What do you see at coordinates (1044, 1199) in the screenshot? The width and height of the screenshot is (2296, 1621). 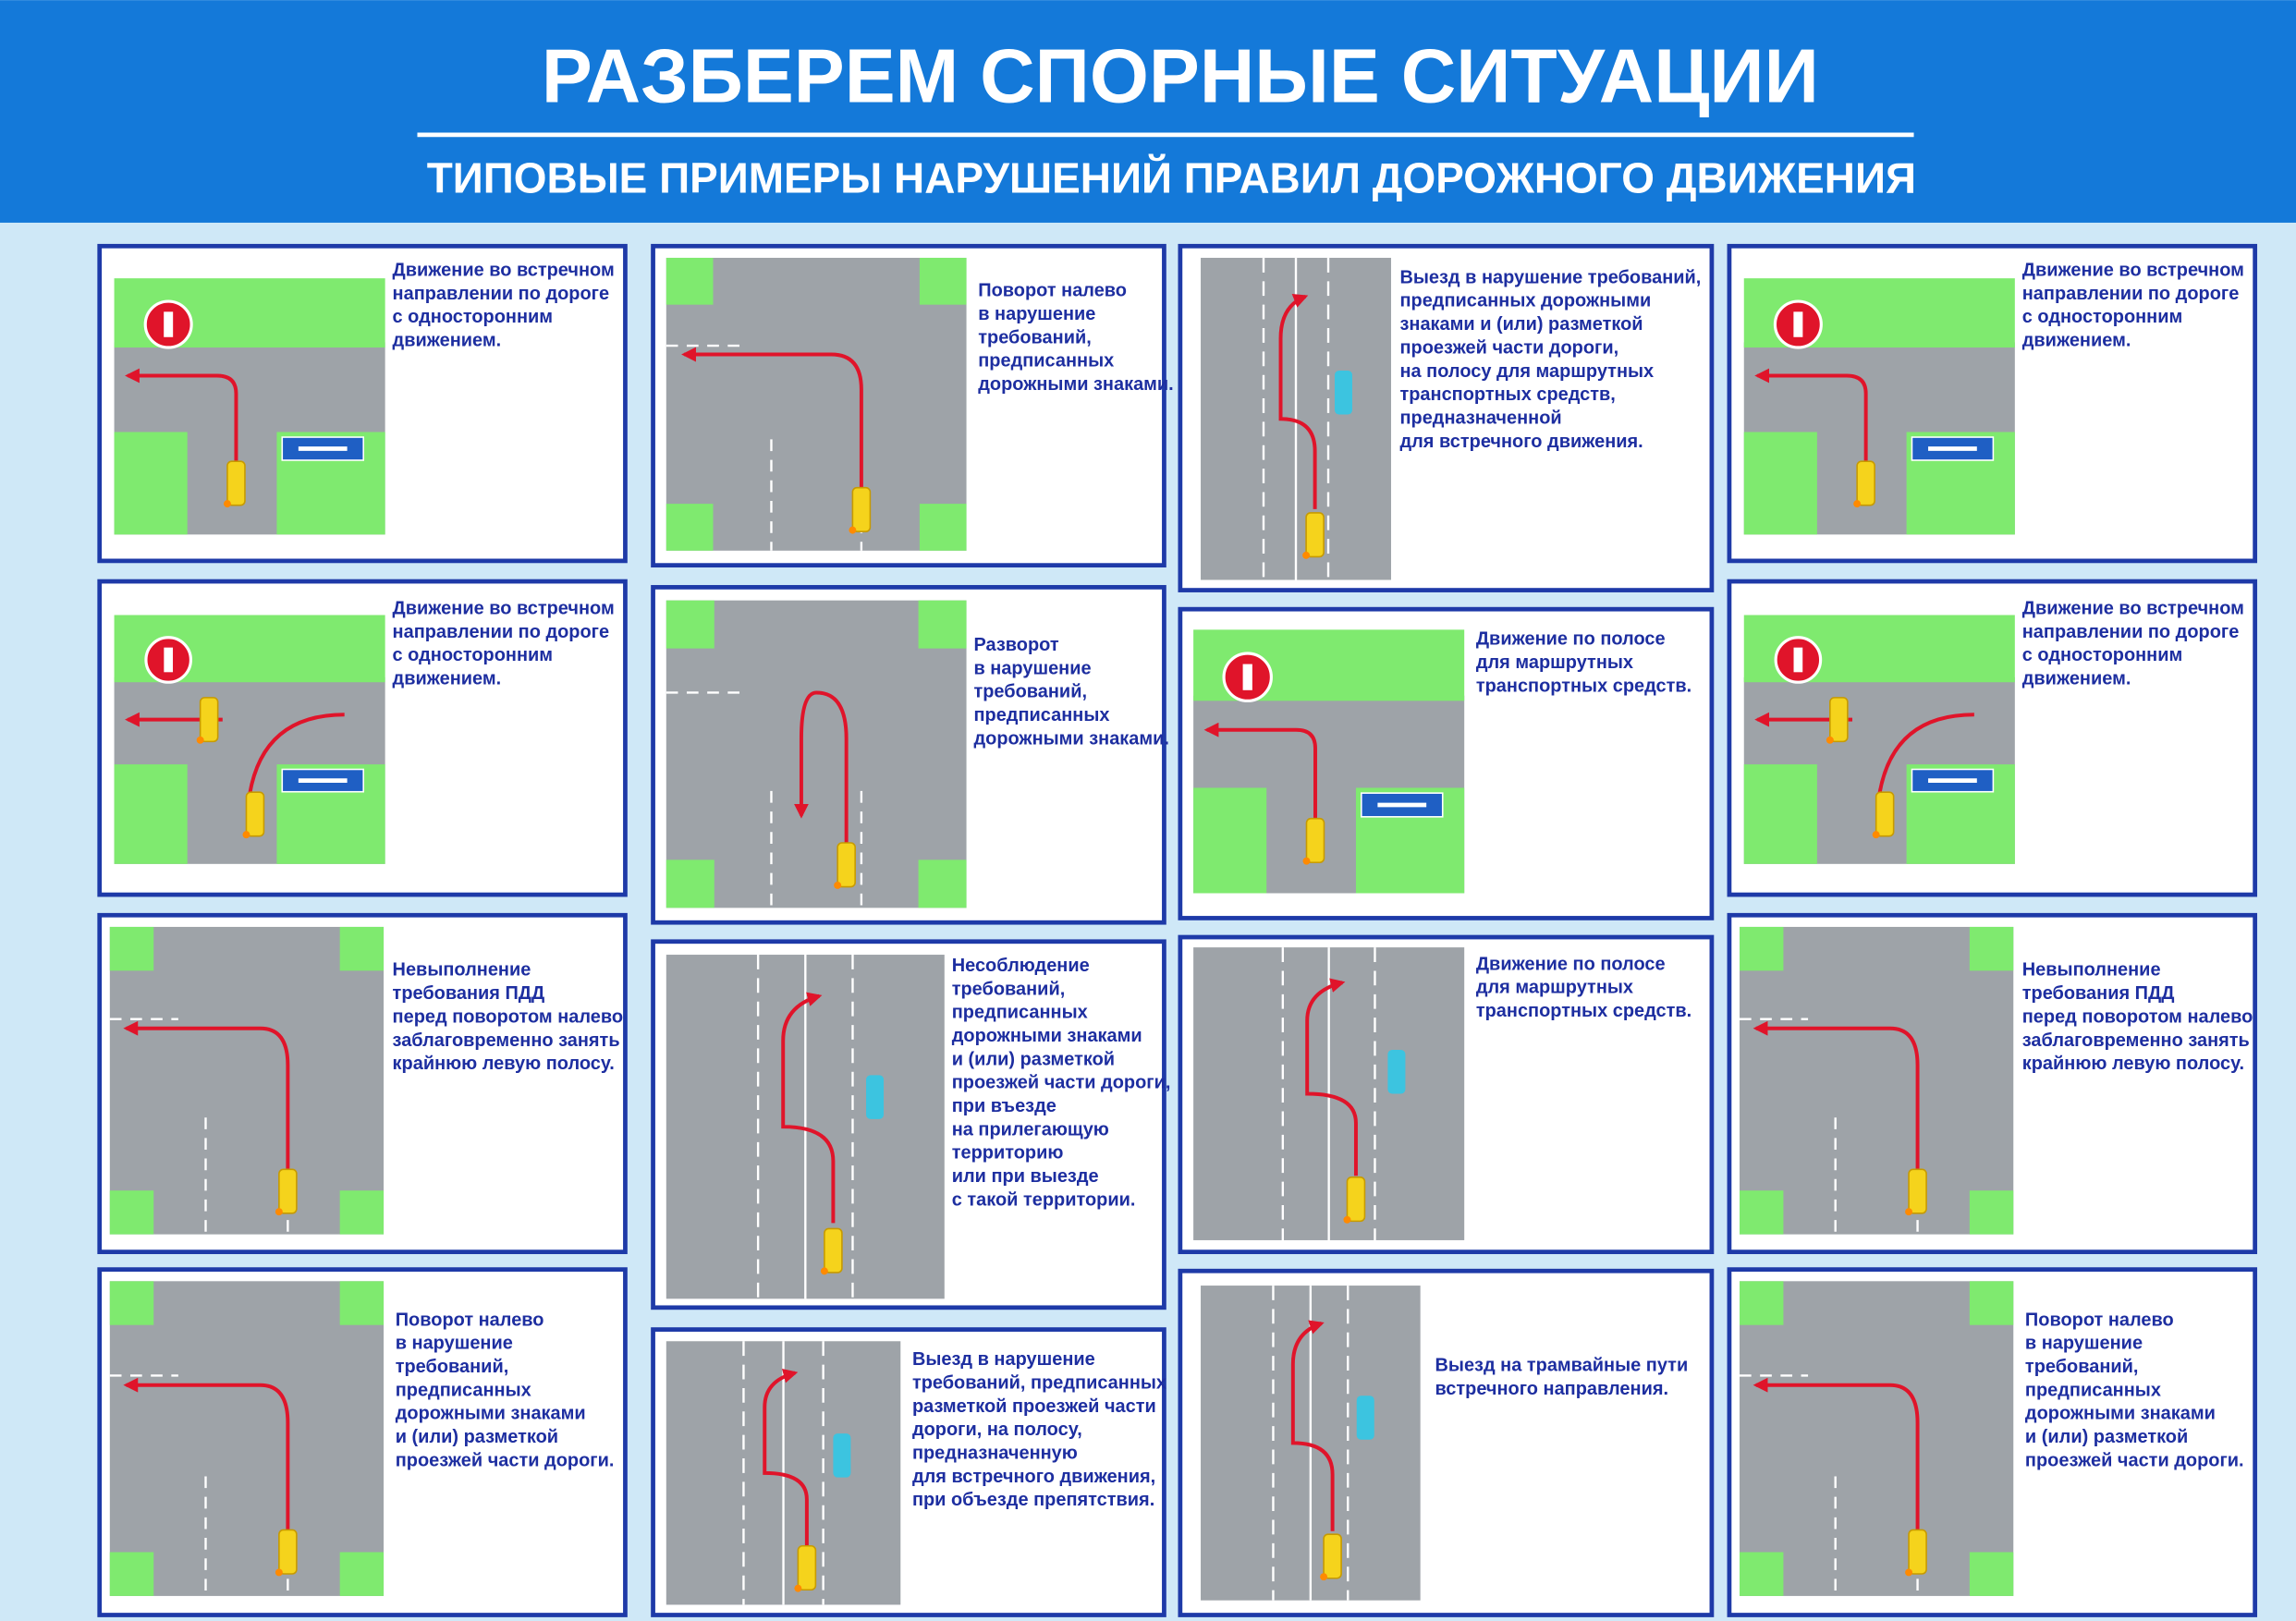 I see `panel-text: с такой территории.` at bounding box center [1044, 1199].